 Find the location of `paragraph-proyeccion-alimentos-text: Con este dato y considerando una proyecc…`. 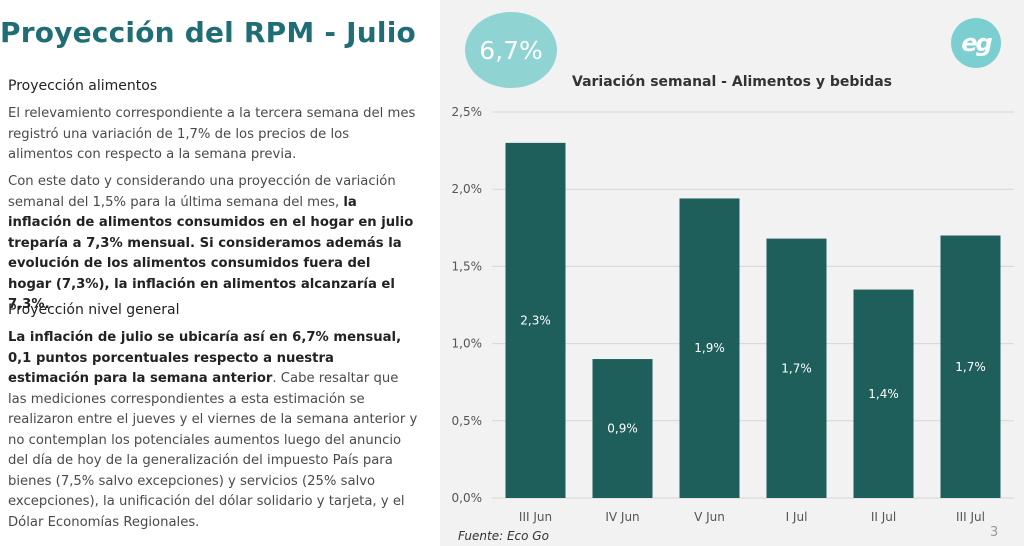

paragraph-proyeccion-alimentos-text: Con este dato y considerando una proyecc… is located at coordinates (202, 192).